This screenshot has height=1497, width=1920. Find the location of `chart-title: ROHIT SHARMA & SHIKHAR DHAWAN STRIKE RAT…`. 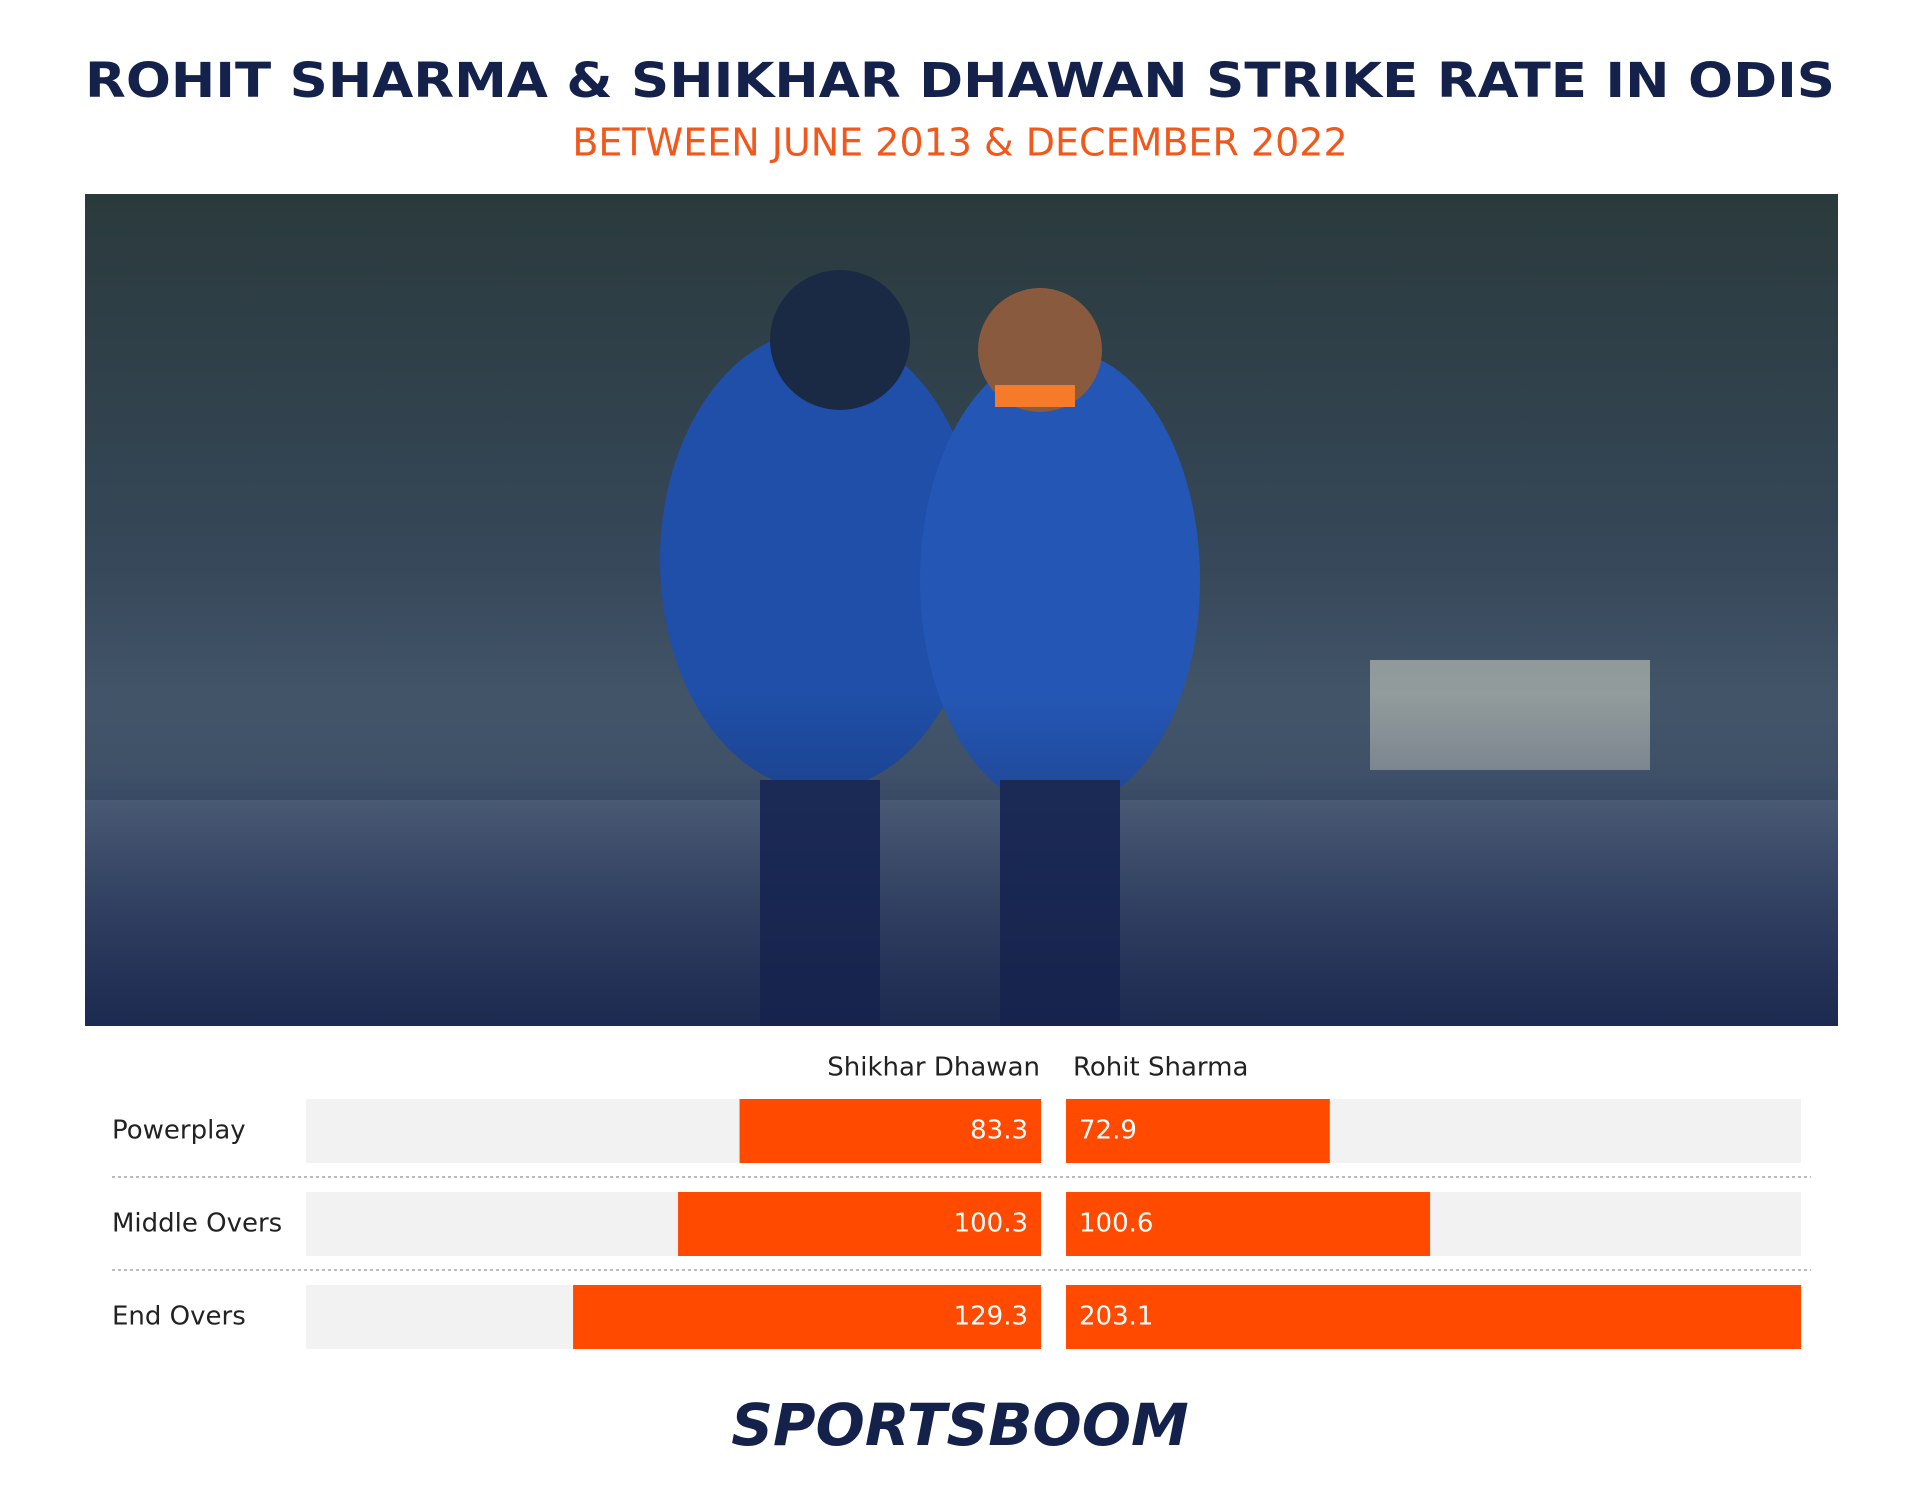

chart-title: ROHIT SHARMA & SHIKHAR DHAWAN STRIKE RAT… is located at coordinates (960, 81).